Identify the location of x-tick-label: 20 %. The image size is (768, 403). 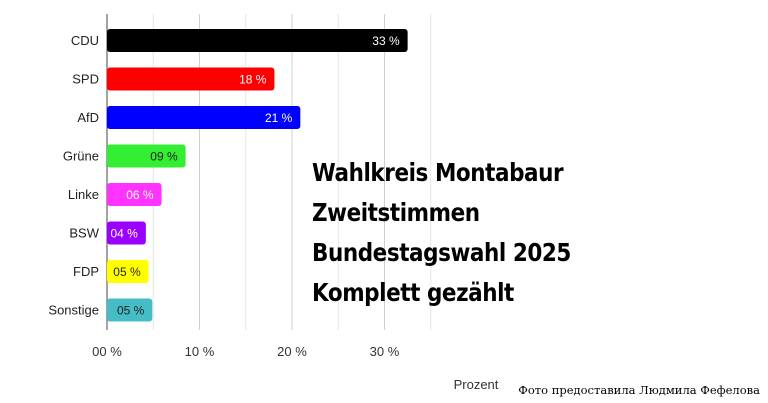
(292, 351).